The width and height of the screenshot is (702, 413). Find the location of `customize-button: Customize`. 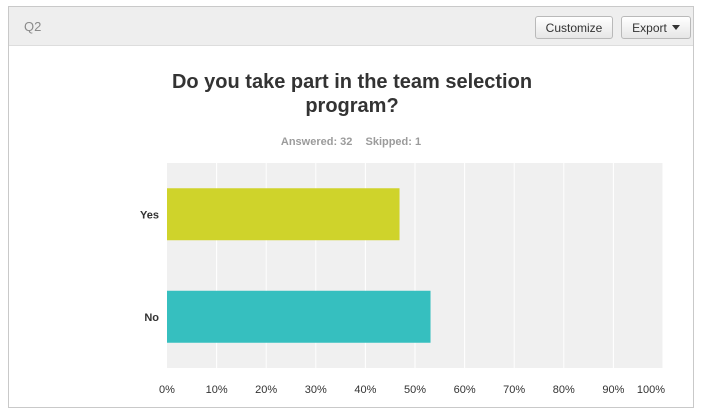

customize-button: Customize is located at coordinates (574, 27).